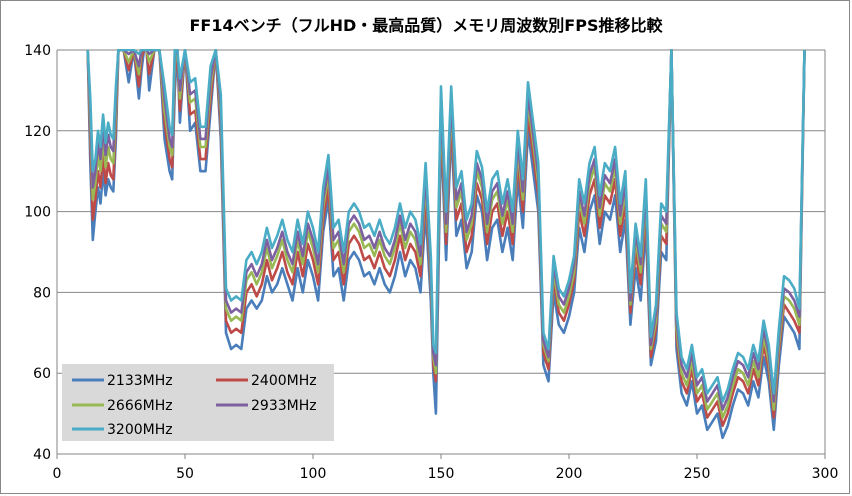  I want to click on x-tick-label: 200, so click(569, 474).